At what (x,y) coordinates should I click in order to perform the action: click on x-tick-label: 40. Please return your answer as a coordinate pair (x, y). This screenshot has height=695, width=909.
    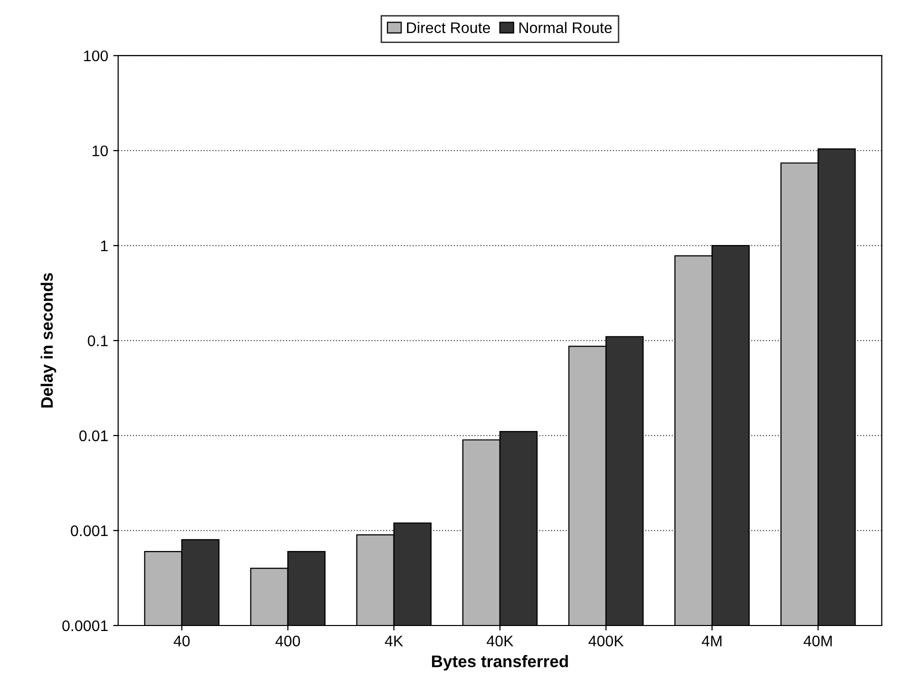
    Looking at the image, I should click on (182, 641).